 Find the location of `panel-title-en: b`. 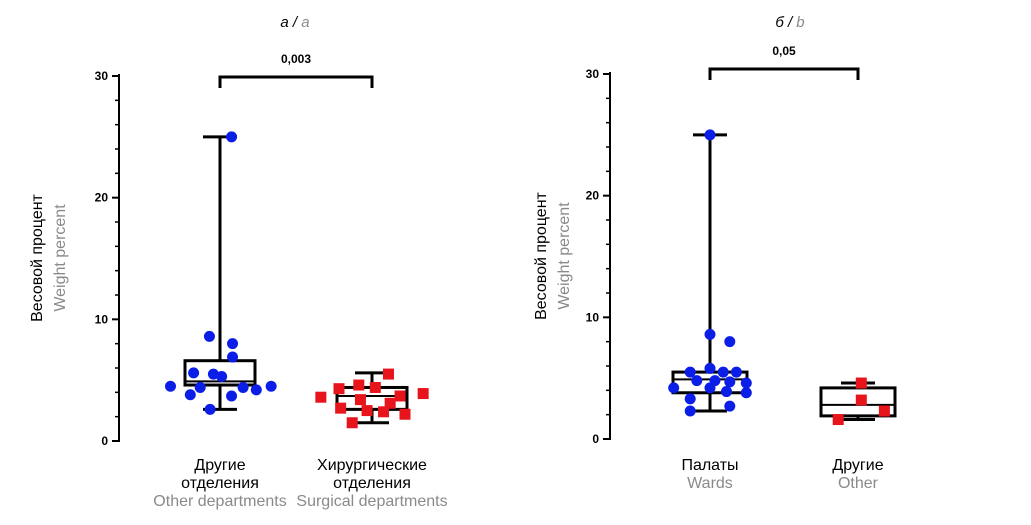

panel-title-en: b is located at coordinates (800, 22).